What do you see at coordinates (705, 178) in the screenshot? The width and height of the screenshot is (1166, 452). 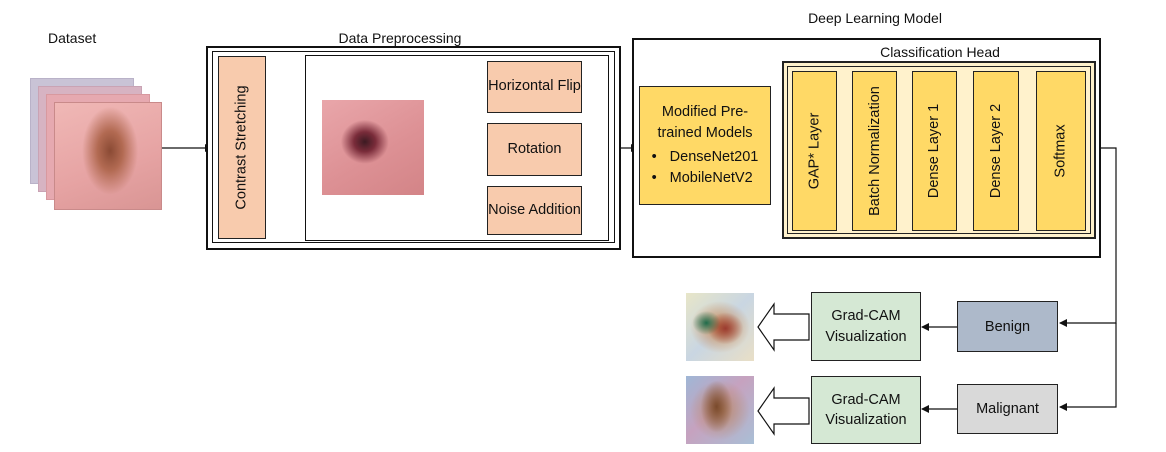 I see `backbone-item: MobileNetV2` at bounding box center [705, 178].